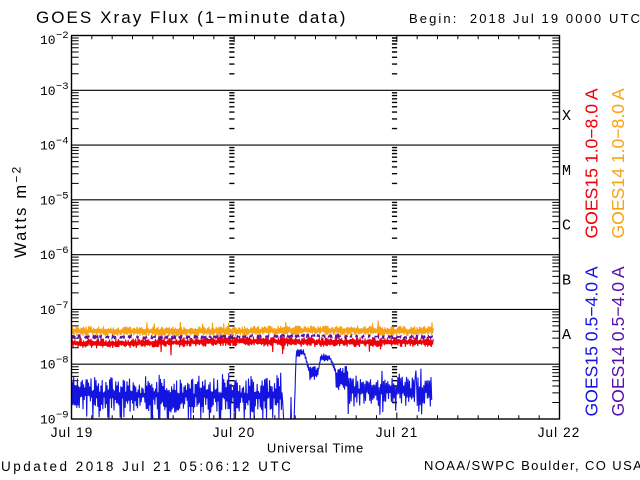 This screenshot has width=640, height=480. Describe the element at coordinates (618, 341) in the screenshot. I see `svg-text: GOES14 0.5−4.0 A` at that location.